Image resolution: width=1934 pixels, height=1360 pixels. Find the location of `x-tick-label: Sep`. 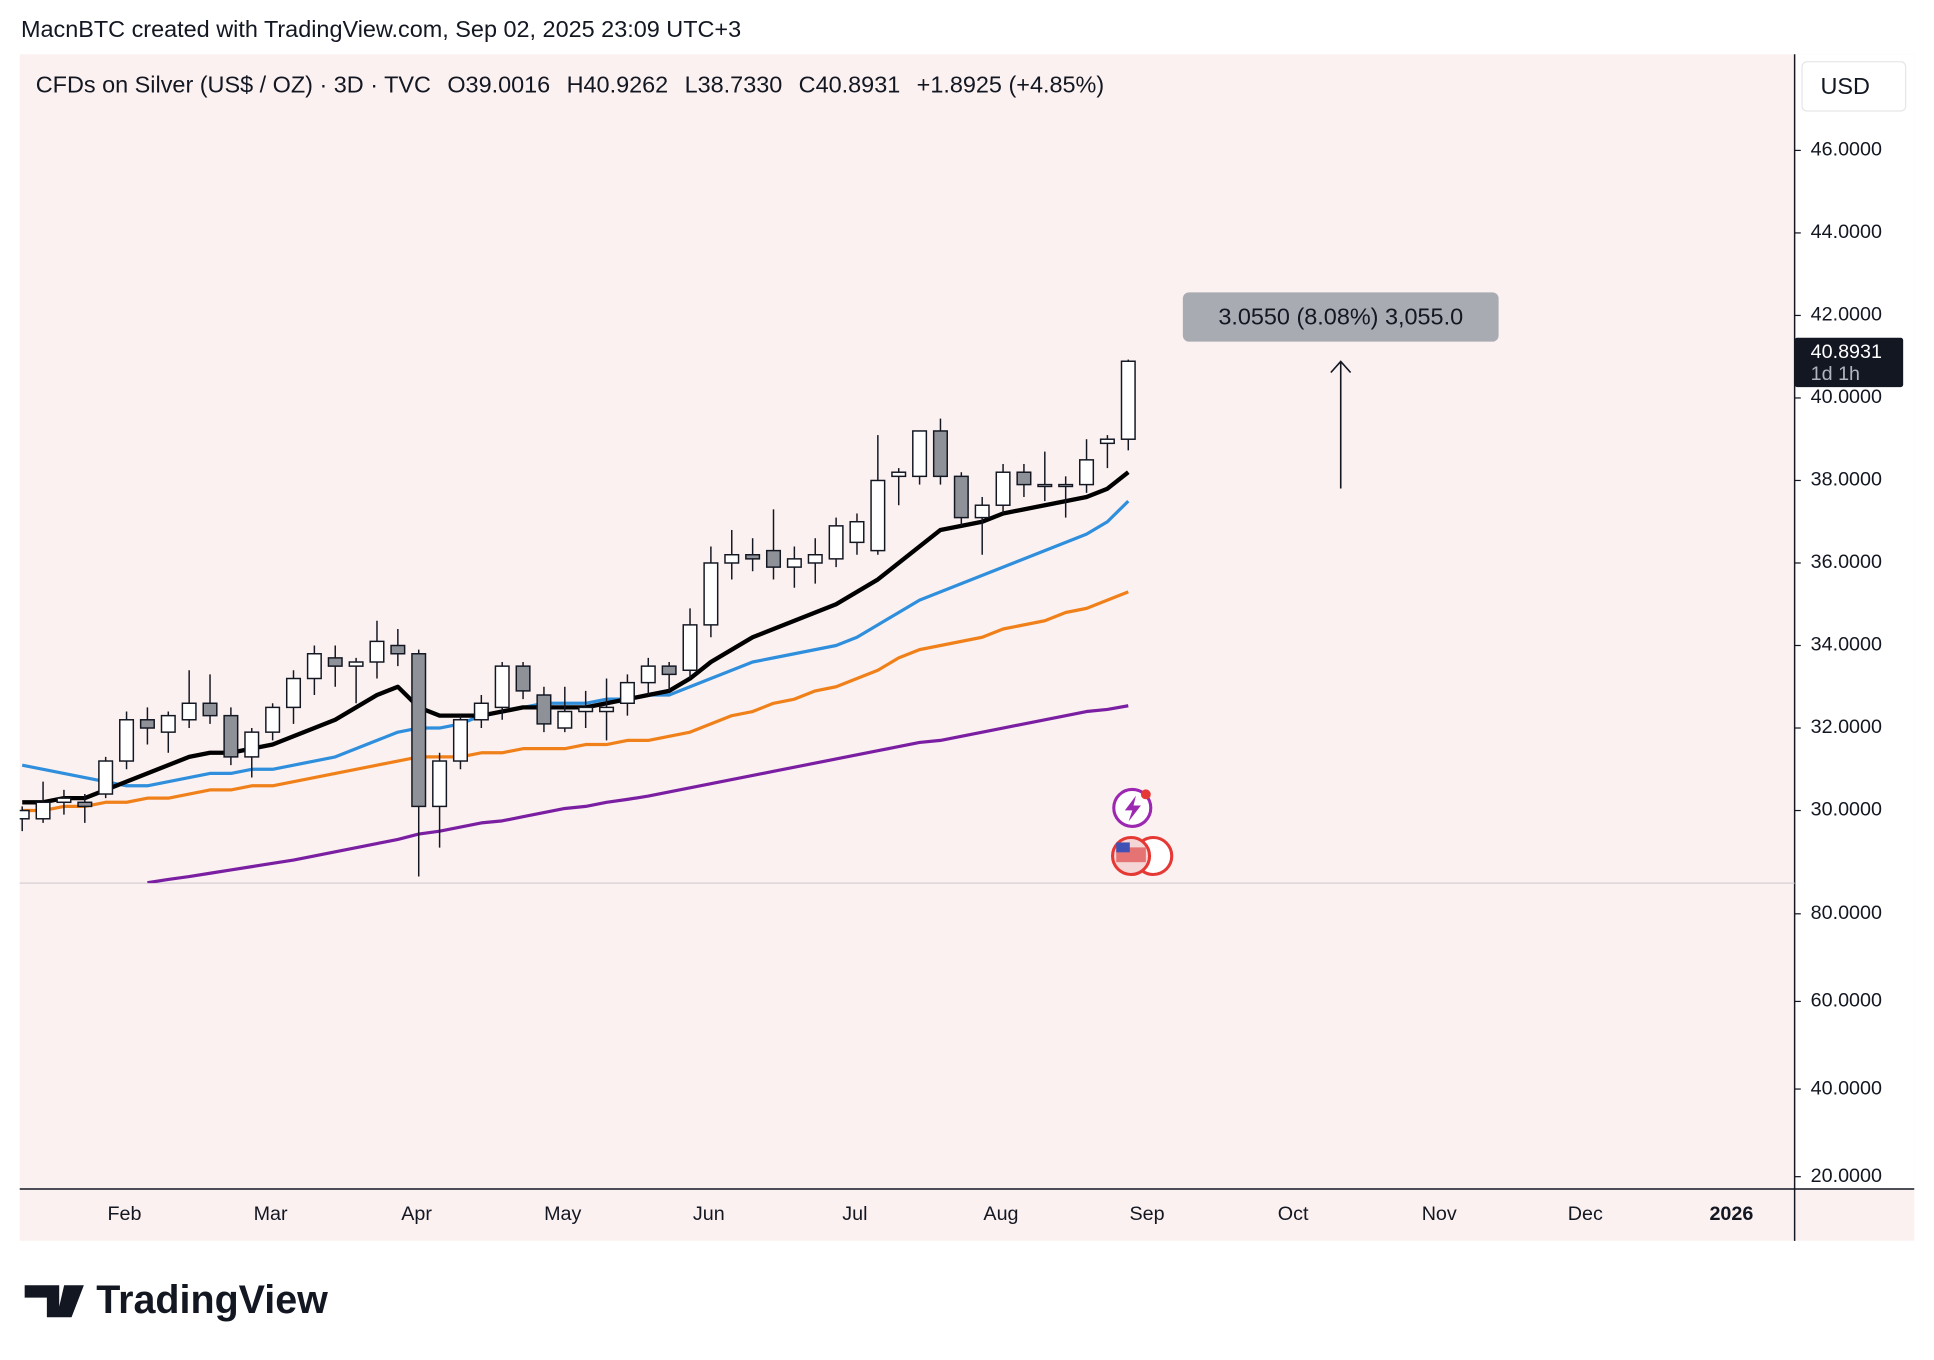

x-tick-label: Sep is located at coordinates (1147, 1214).